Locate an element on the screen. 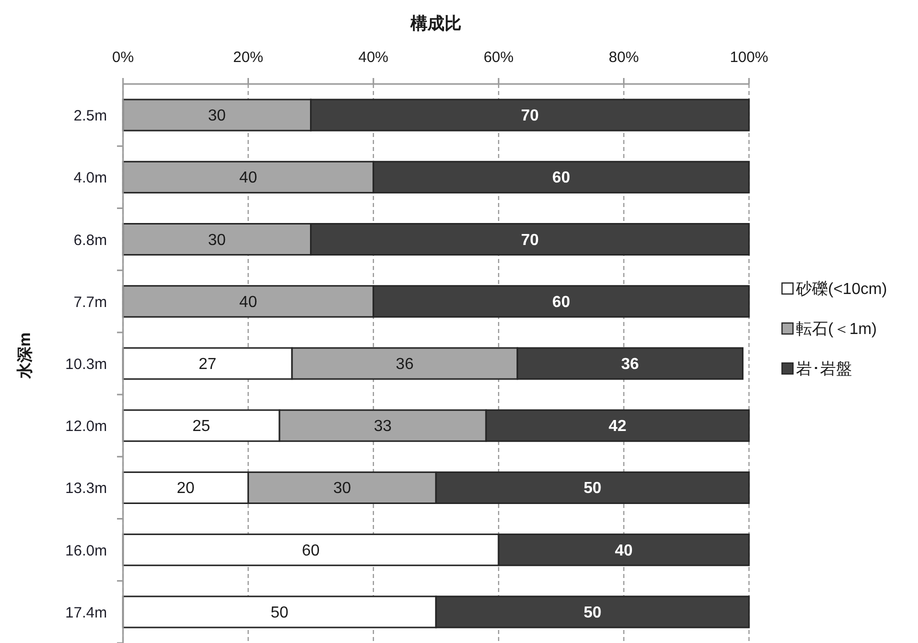 The height and width of the screenshot is (643, 918). x-tick-label: 40% is located at coordinates (373, 57).